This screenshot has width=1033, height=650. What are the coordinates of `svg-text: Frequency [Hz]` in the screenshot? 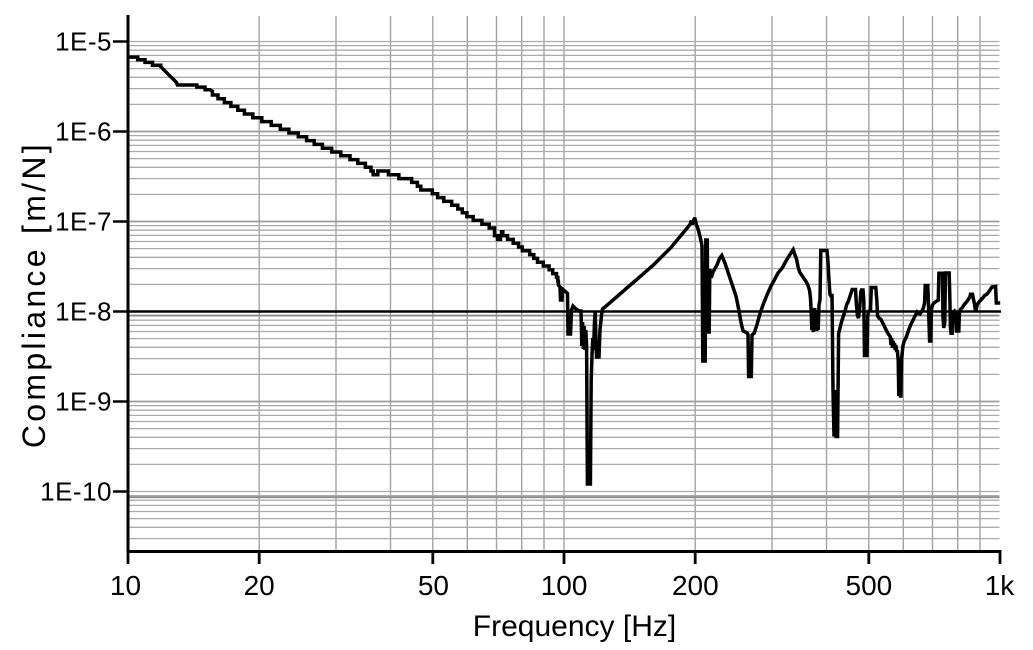 It's located at (574, 626).